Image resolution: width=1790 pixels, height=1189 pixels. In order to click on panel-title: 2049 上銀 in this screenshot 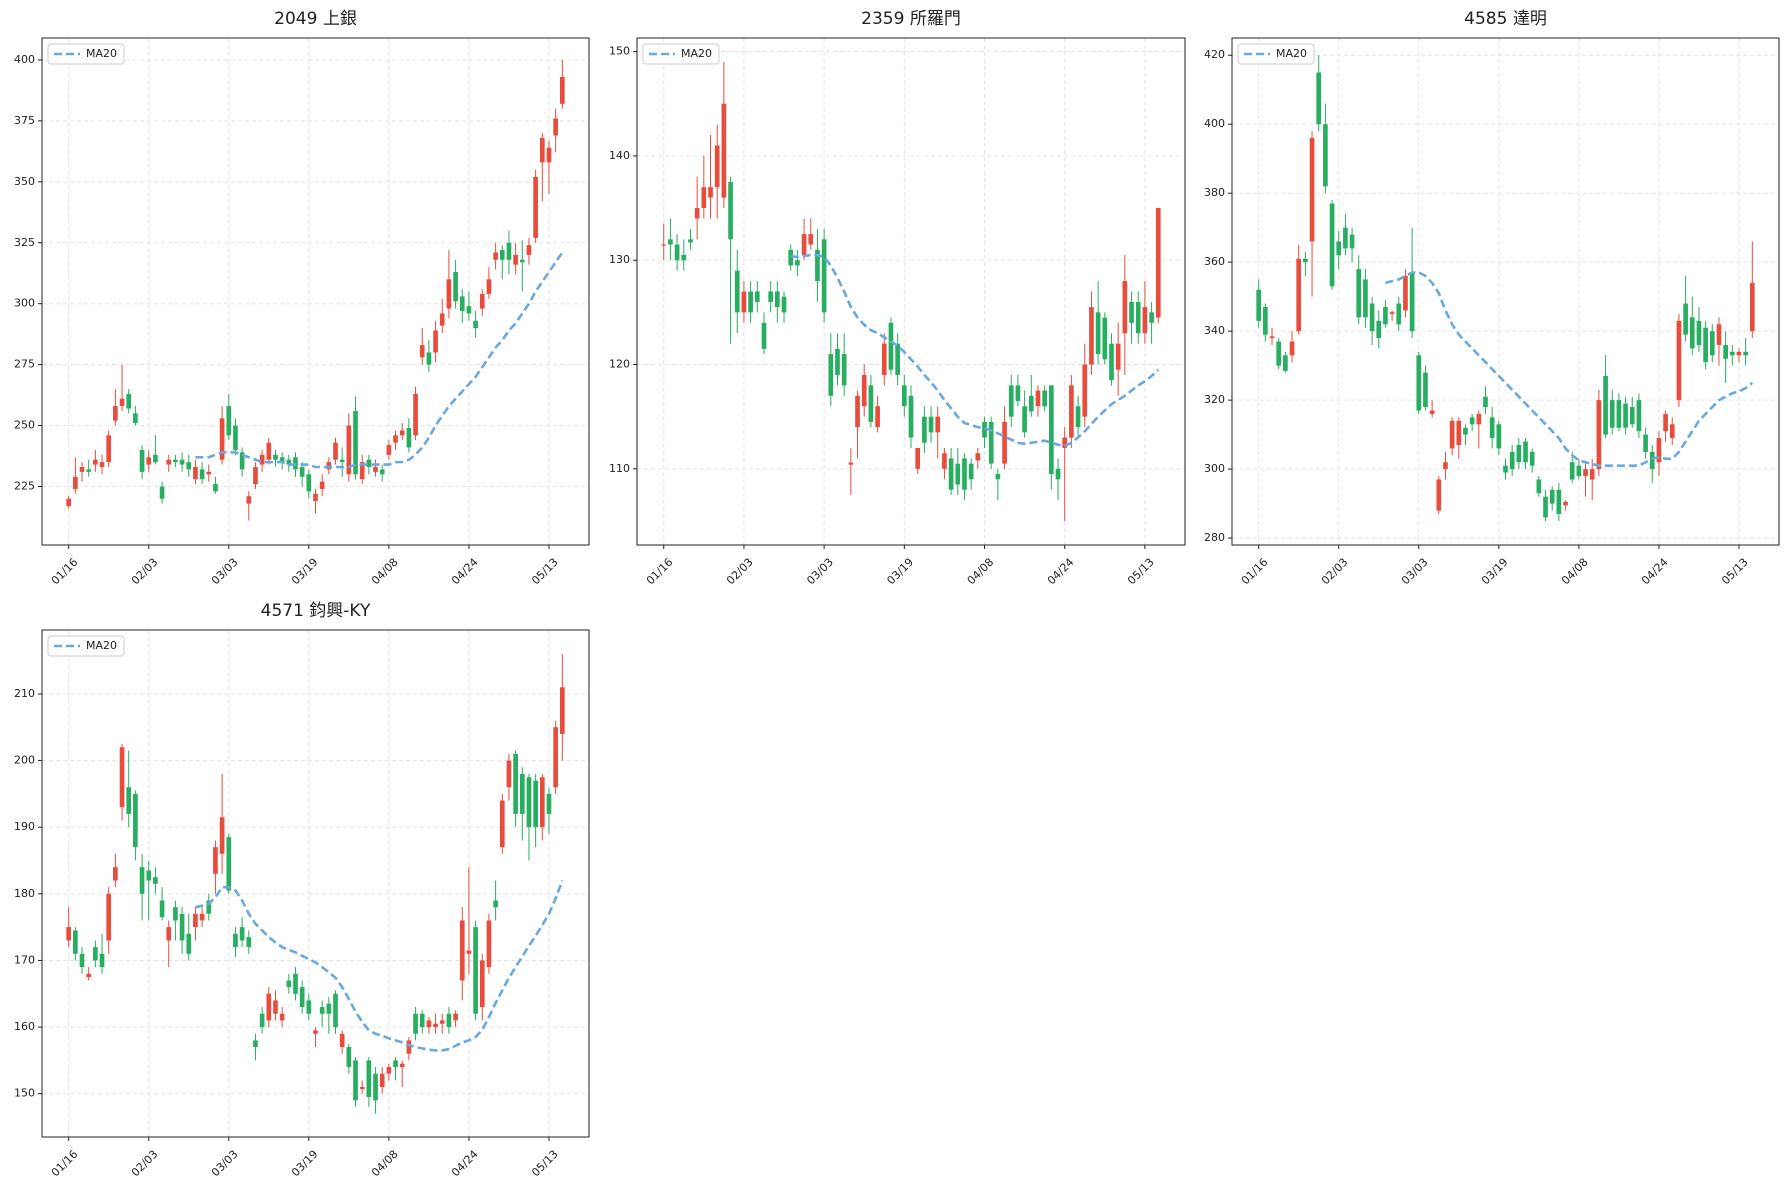, I will do `click(315, 19)`.